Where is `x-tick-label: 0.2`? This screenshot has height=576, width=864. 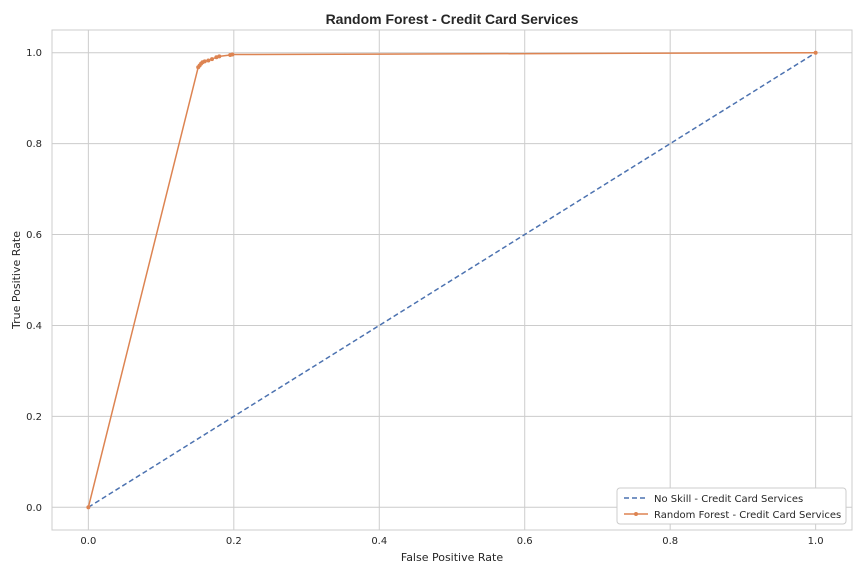
x-tick-label: 0.2 is located at coordinates (234, 541).